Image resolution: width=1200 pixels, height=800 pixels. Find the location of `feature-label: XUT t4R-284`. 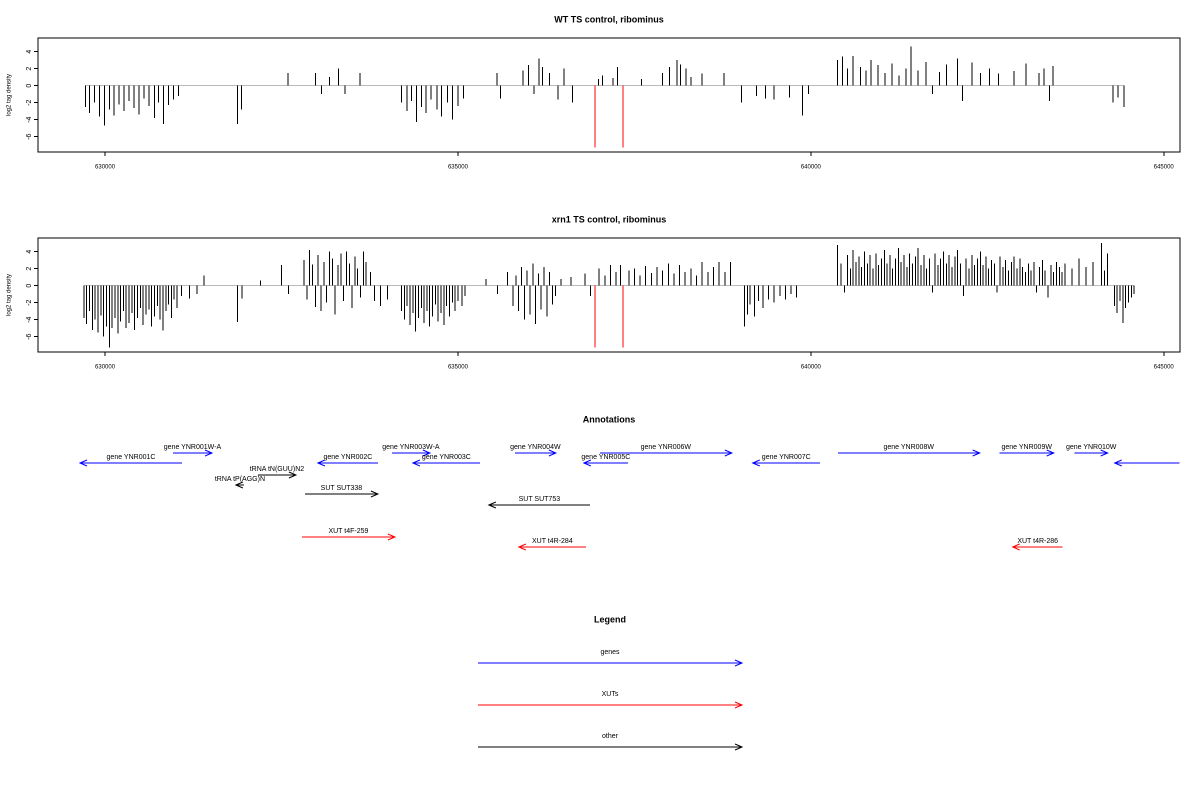

feature-label: XUT t4R-284 is located at coordinates (552, 541).